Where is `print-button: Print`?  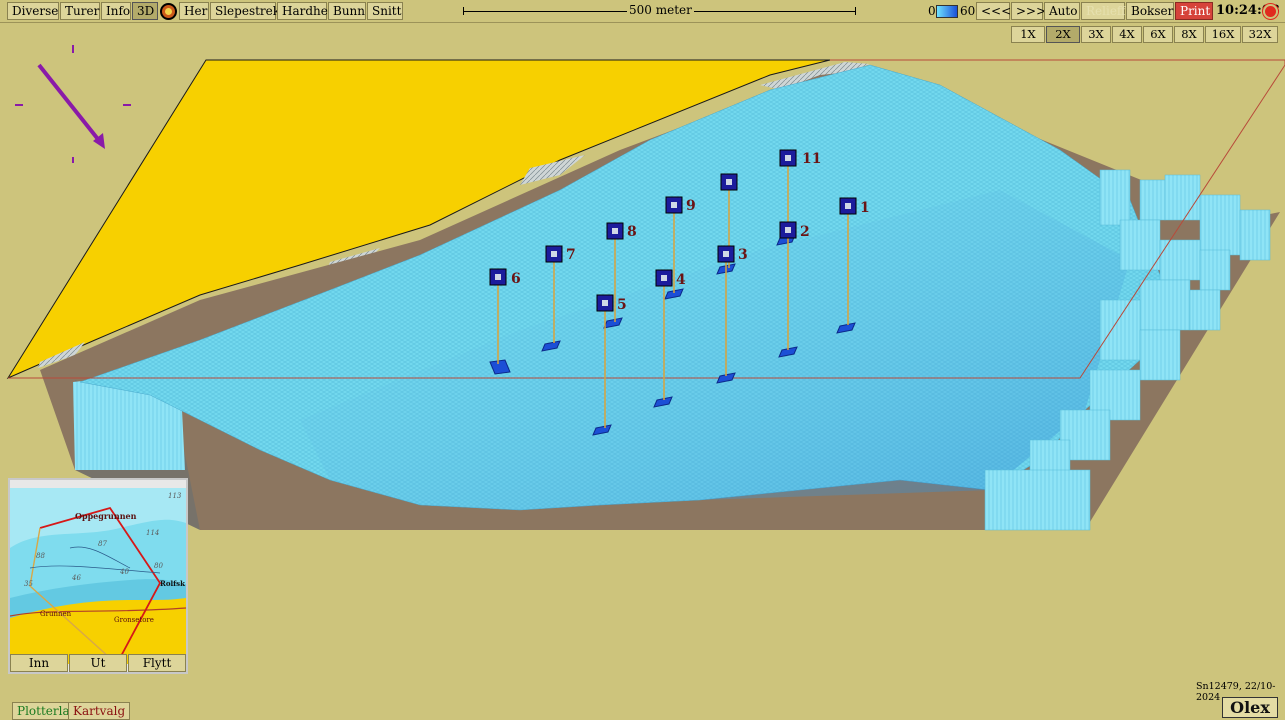 print-button: Print is located at coordinates (1194, 11).